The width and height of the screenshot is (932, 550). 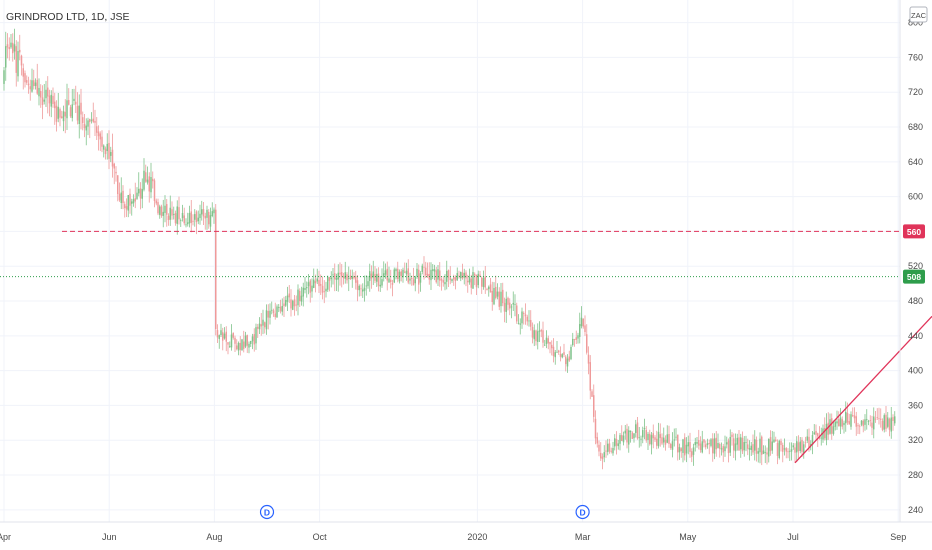 I want to click on price-label-bg, so click(x=914, y=231).